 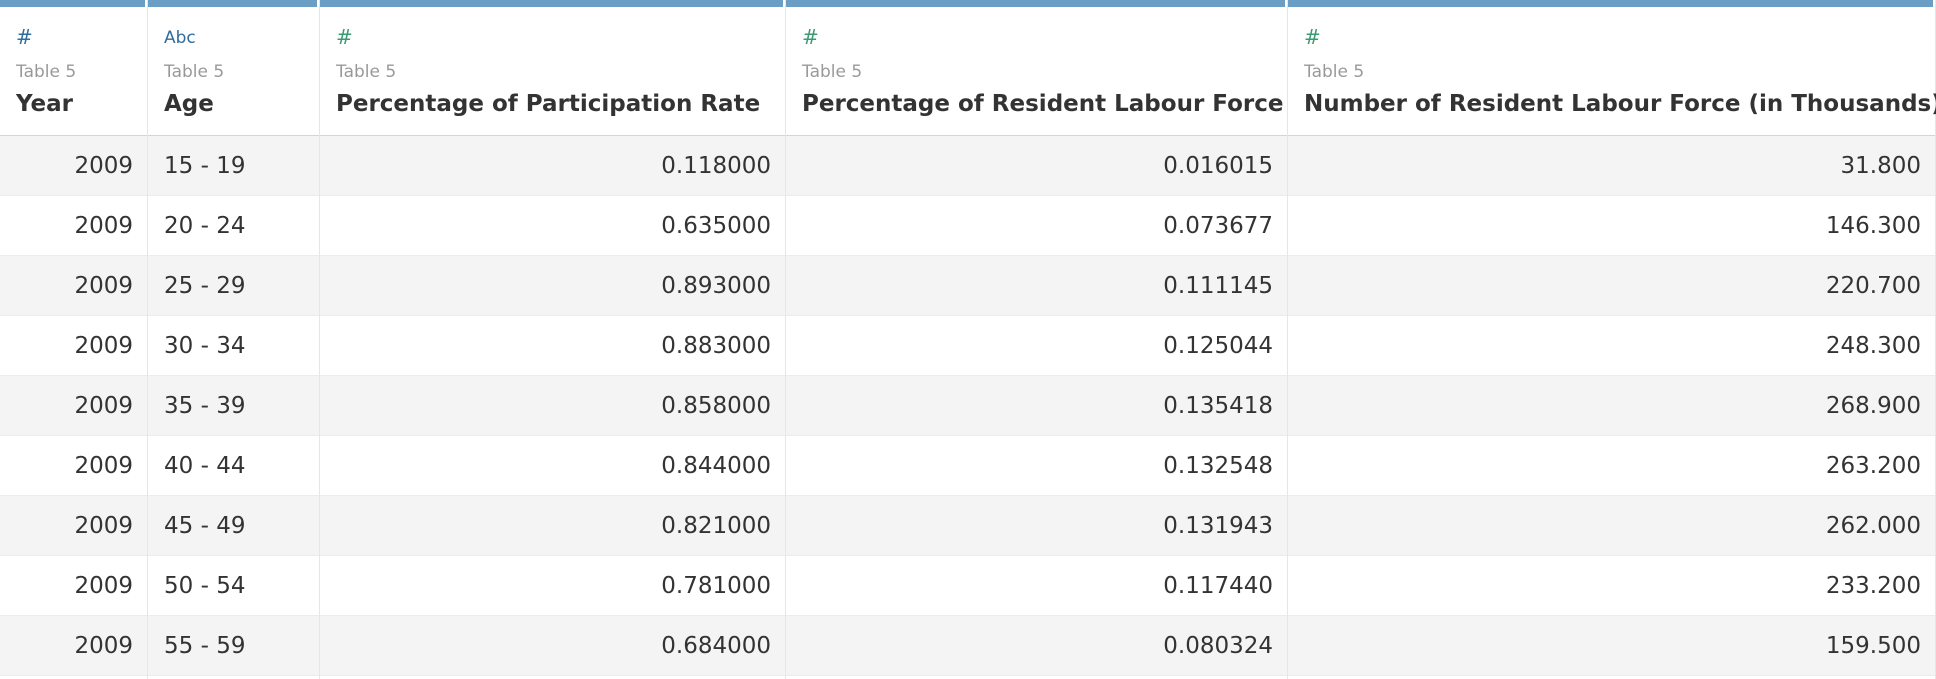 I want to click on table-cell: 0.125044, so click(x=1036, y=346).